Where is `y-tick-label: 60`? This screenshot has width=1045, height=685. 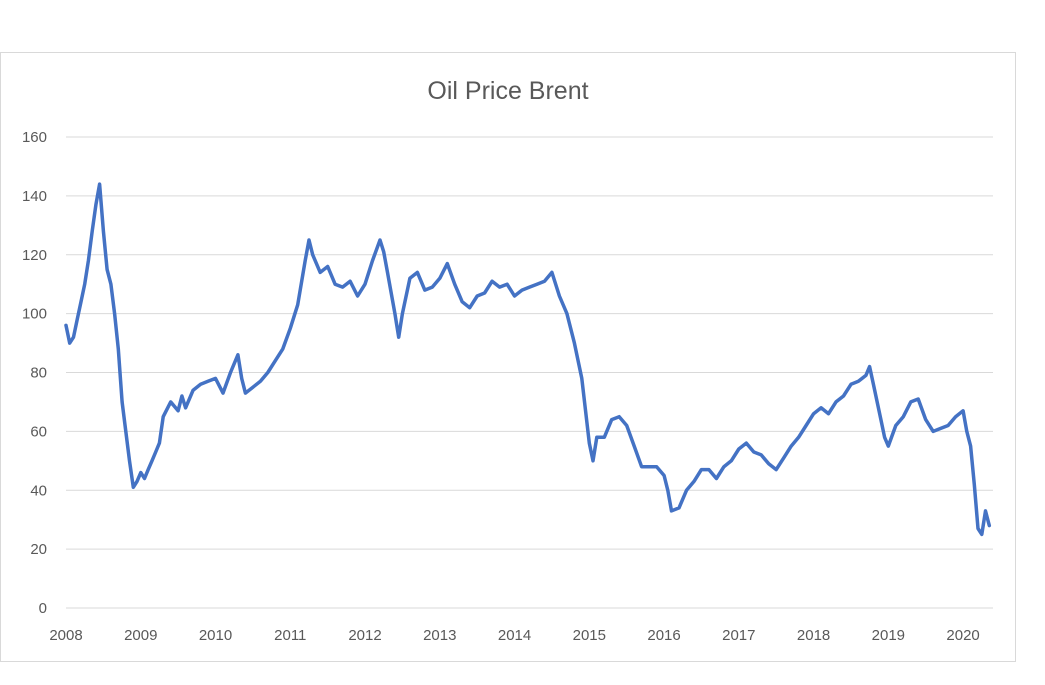 y-tick-label: 60 is located at coordinates (38, 431).